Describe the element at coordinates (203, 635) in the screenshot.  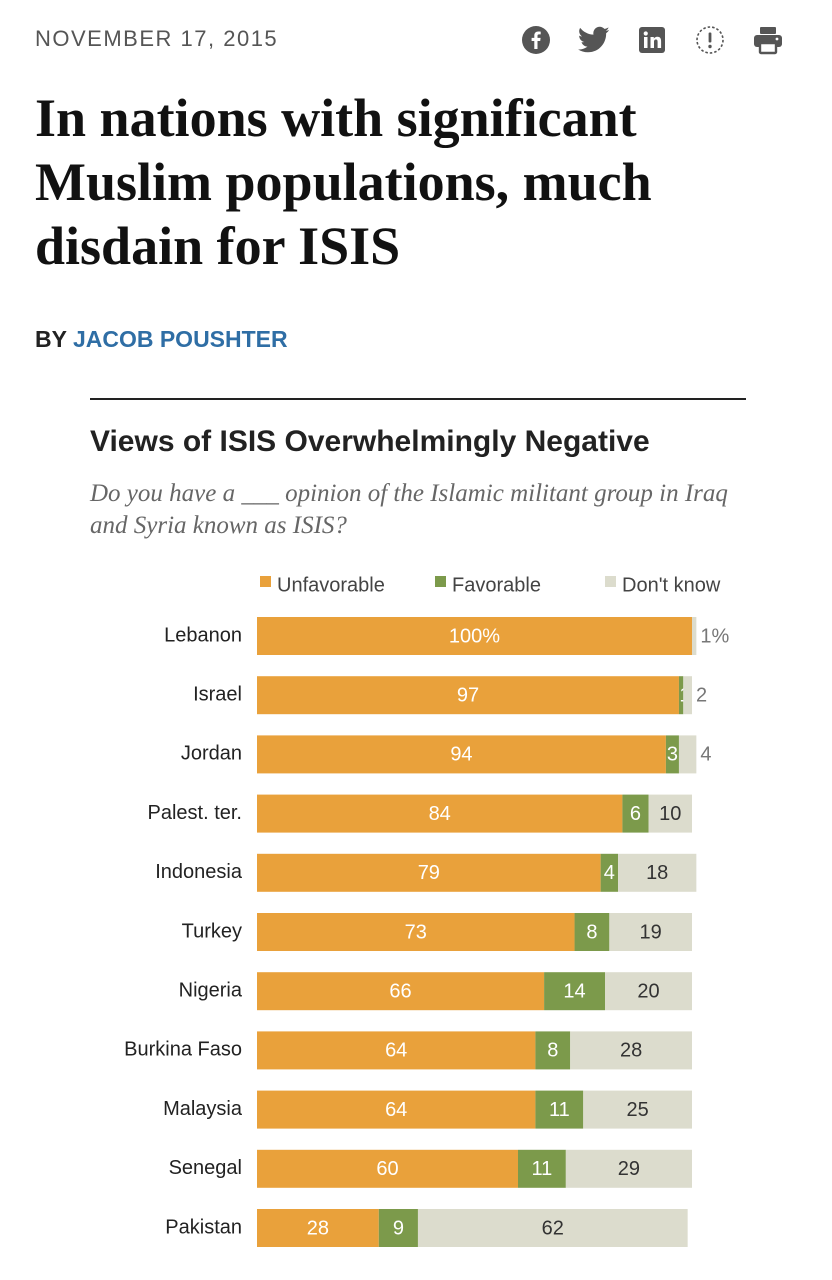
I see `category-label: Lebanon` at that location.